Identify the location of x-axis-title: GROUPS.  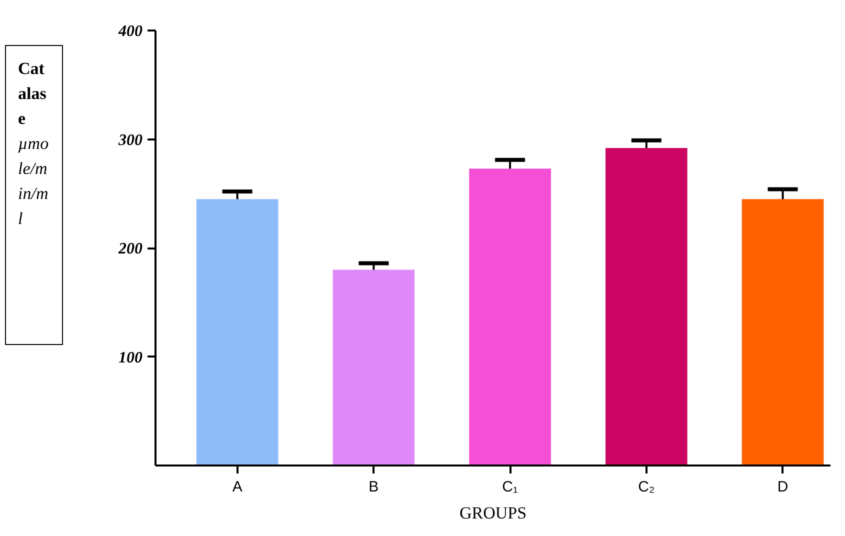
(493, 513).